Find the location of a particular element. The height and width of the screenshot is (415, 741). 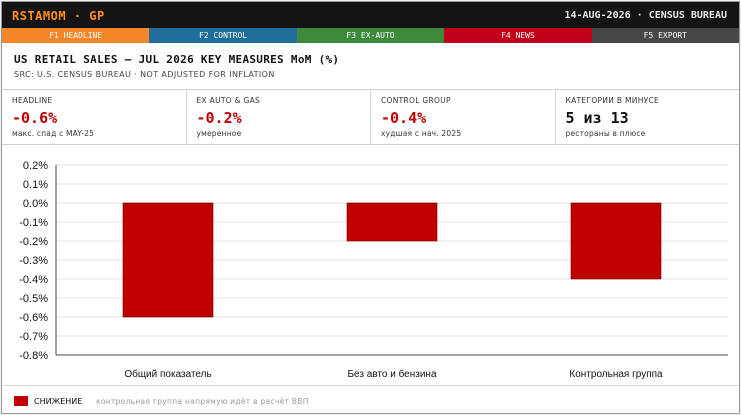

stat-note: макс. спад с MAY-25 is located at coordinates (53, 133).